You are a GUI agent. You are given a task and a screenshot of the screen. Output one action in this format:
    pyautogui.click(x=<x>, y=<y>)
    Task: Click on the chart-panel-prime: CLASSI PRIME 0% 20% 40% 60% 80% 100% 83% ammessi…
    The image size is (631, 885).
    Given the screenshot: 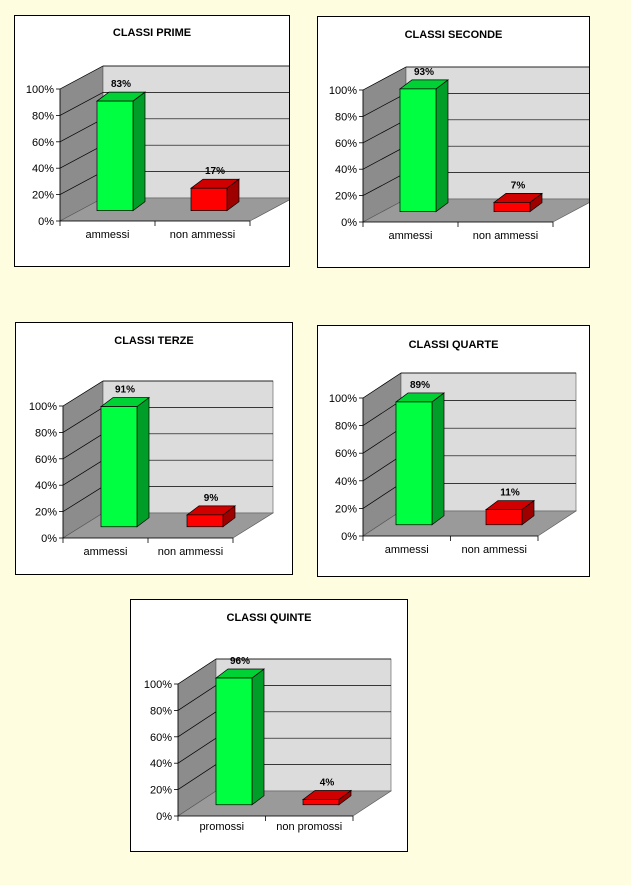 What is the action you would take?
    pyautogui.click(x=152, y=141)
    